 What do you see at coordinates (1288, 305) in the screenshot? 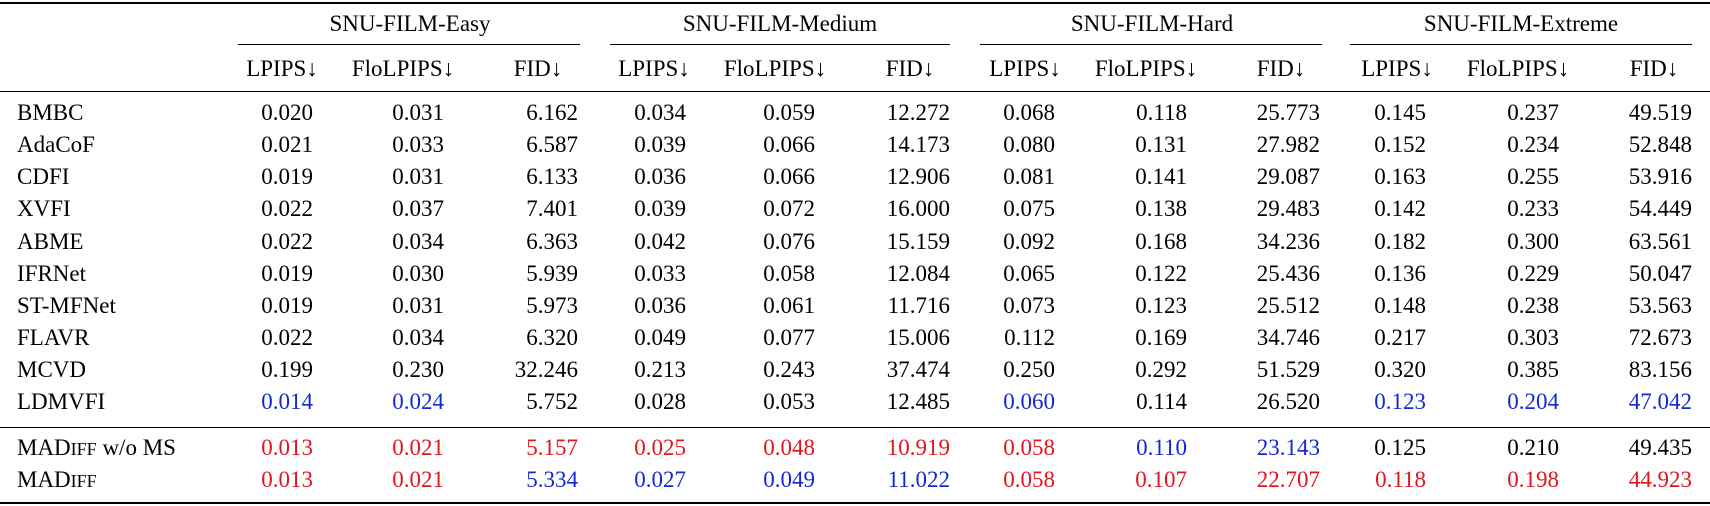
I see `table-cell: 25.512` at bounding box center [1288, 305].